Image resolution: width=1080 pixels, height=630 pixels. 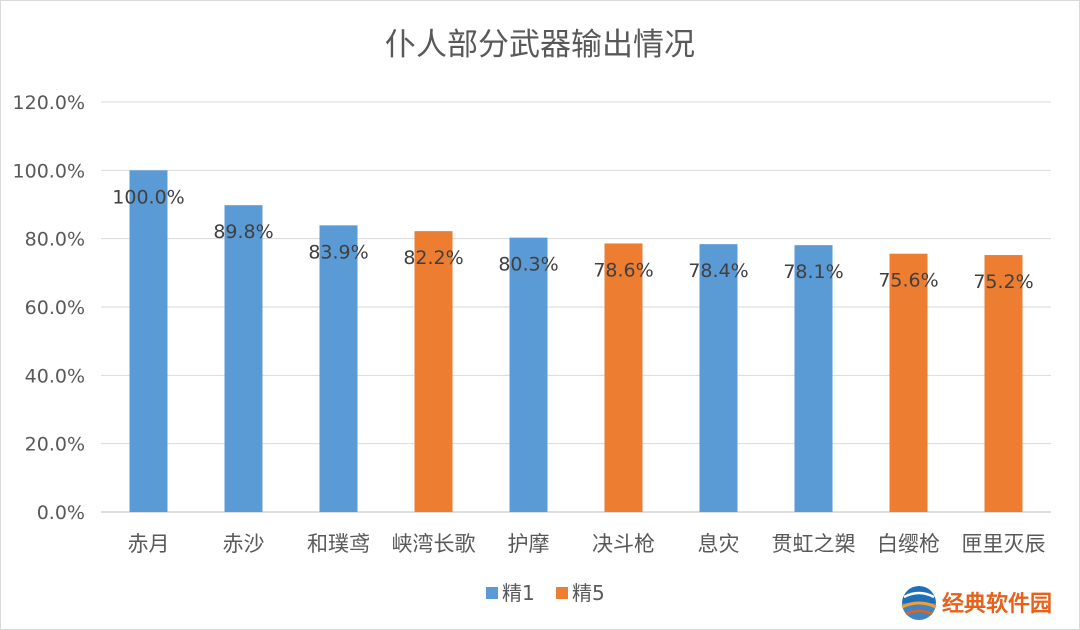 What do you see at coordinates (813, 272) in the screenshot?
I see `data-label: 78.1%` at bounding box center [813, 272].